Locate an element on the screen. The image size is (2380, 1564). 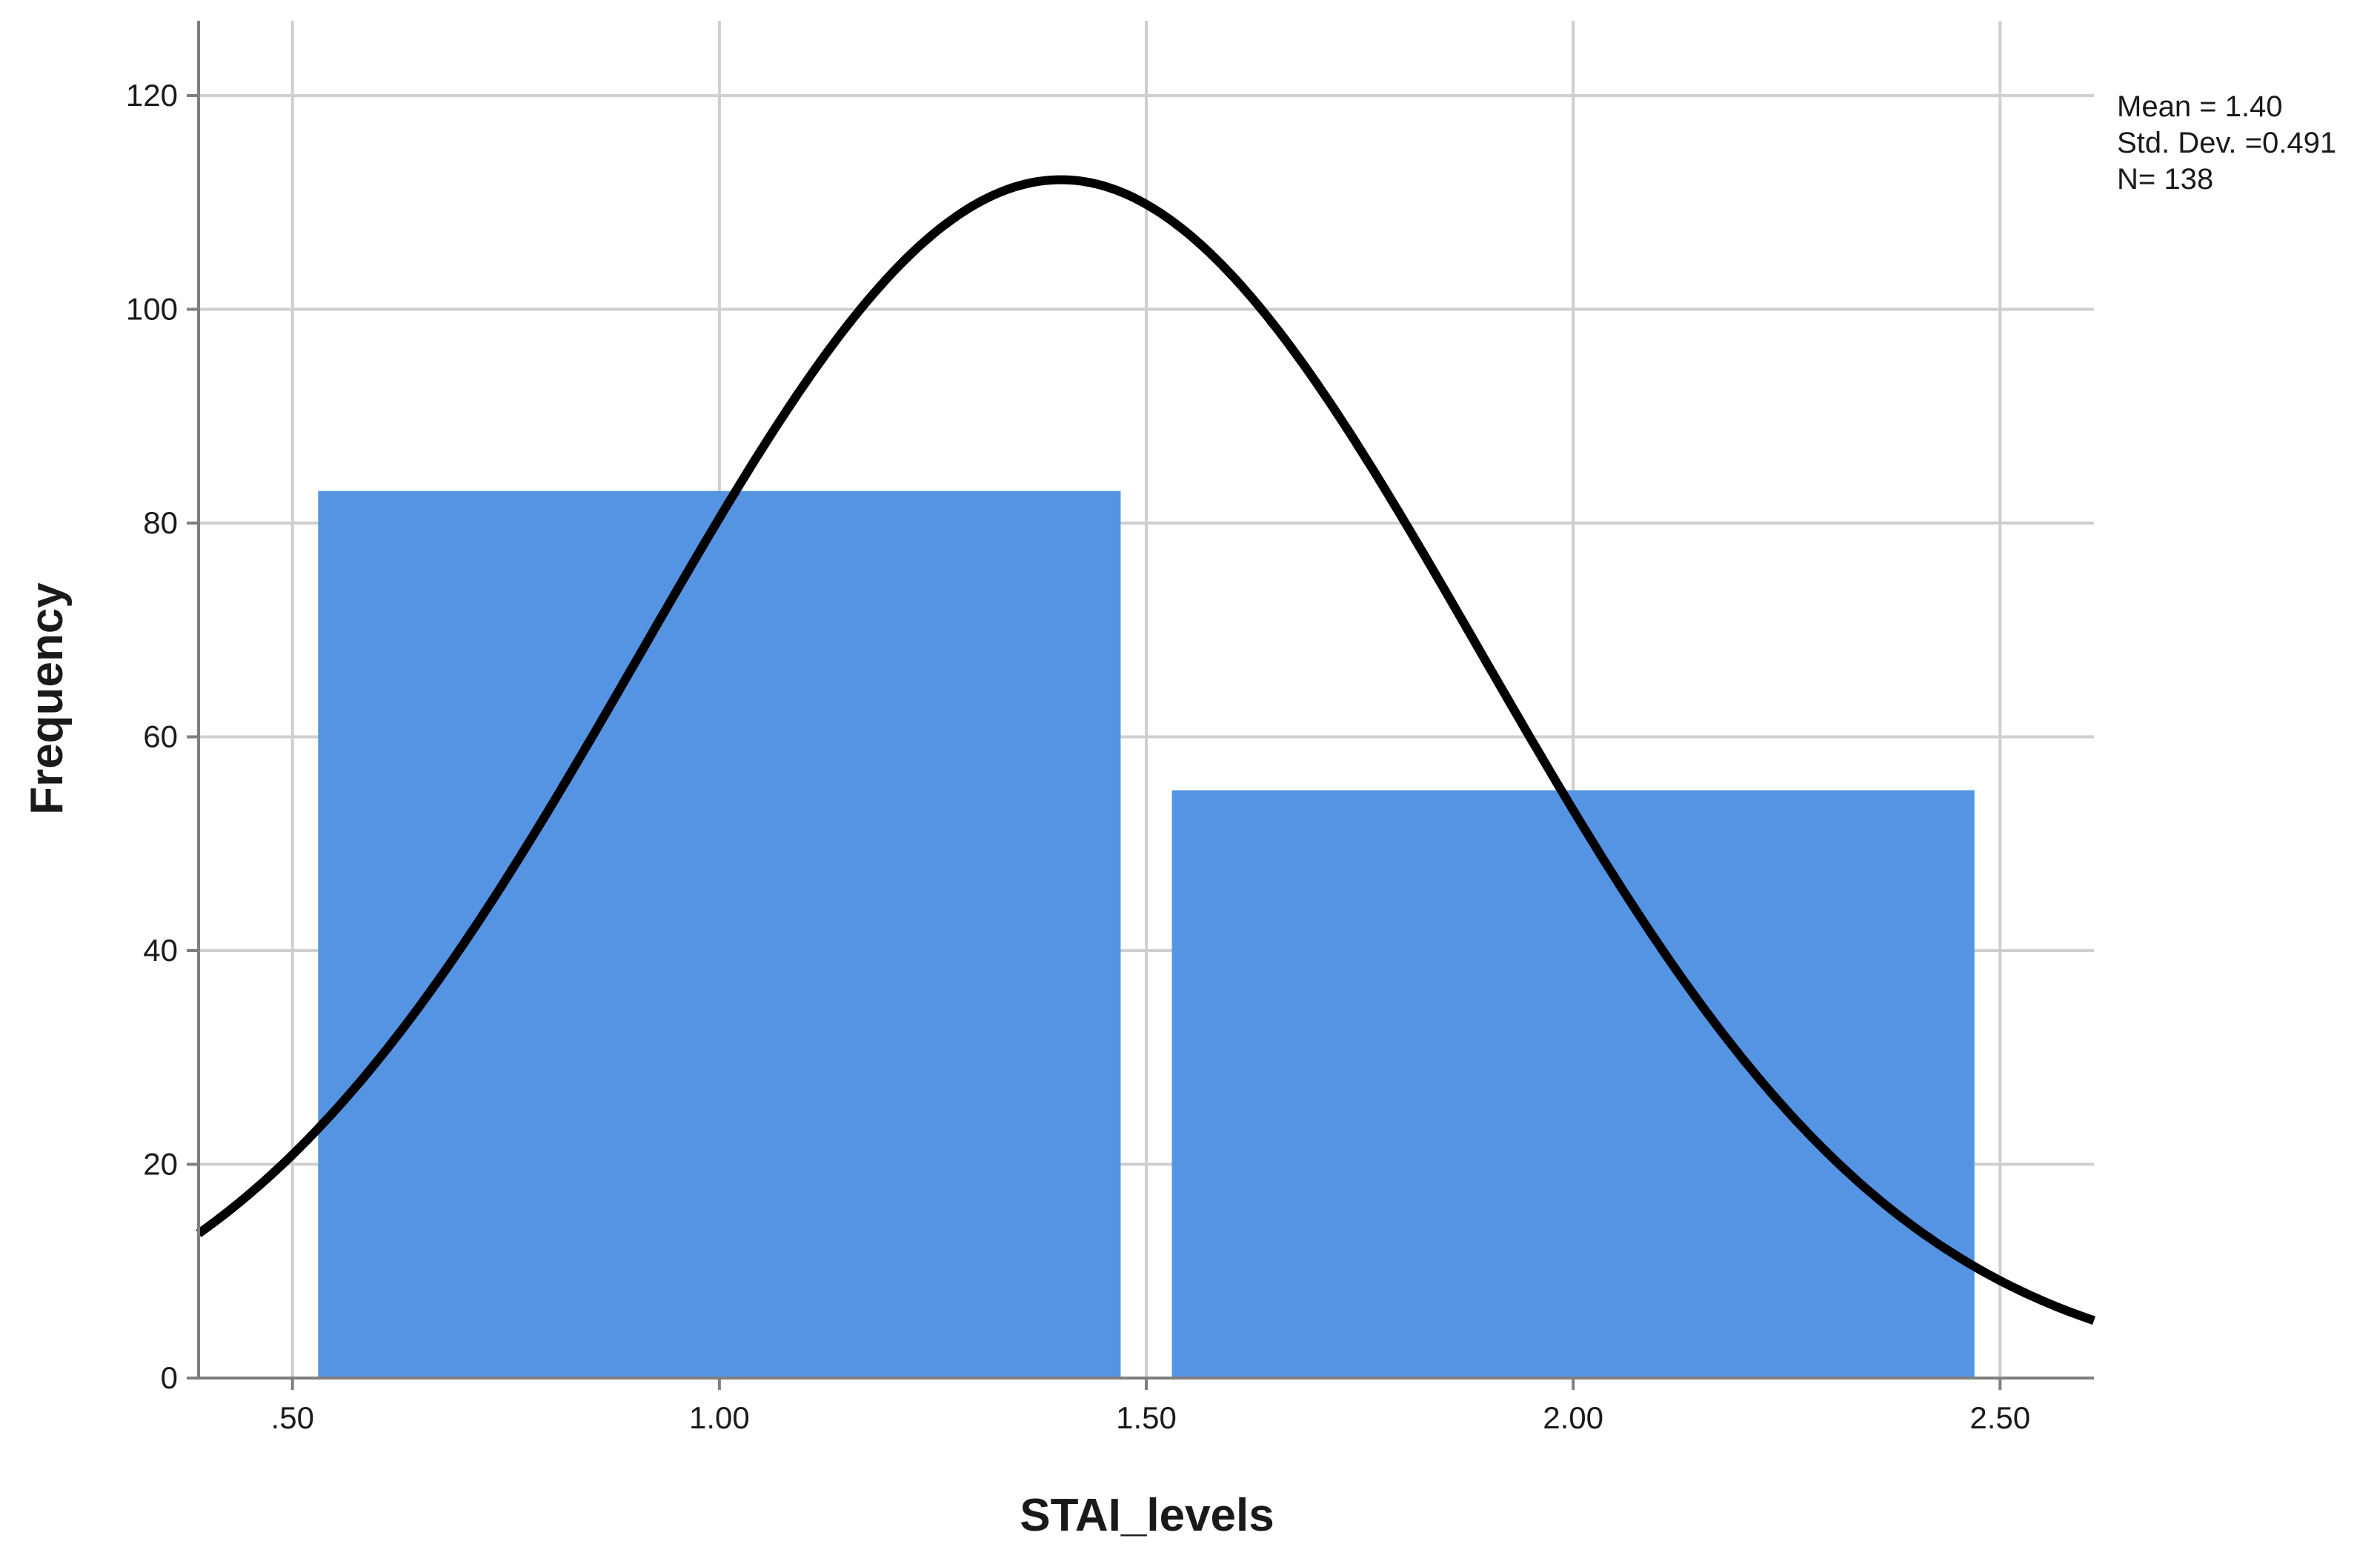
x-tick-label: .50 is located at coordinates (292, 1417).